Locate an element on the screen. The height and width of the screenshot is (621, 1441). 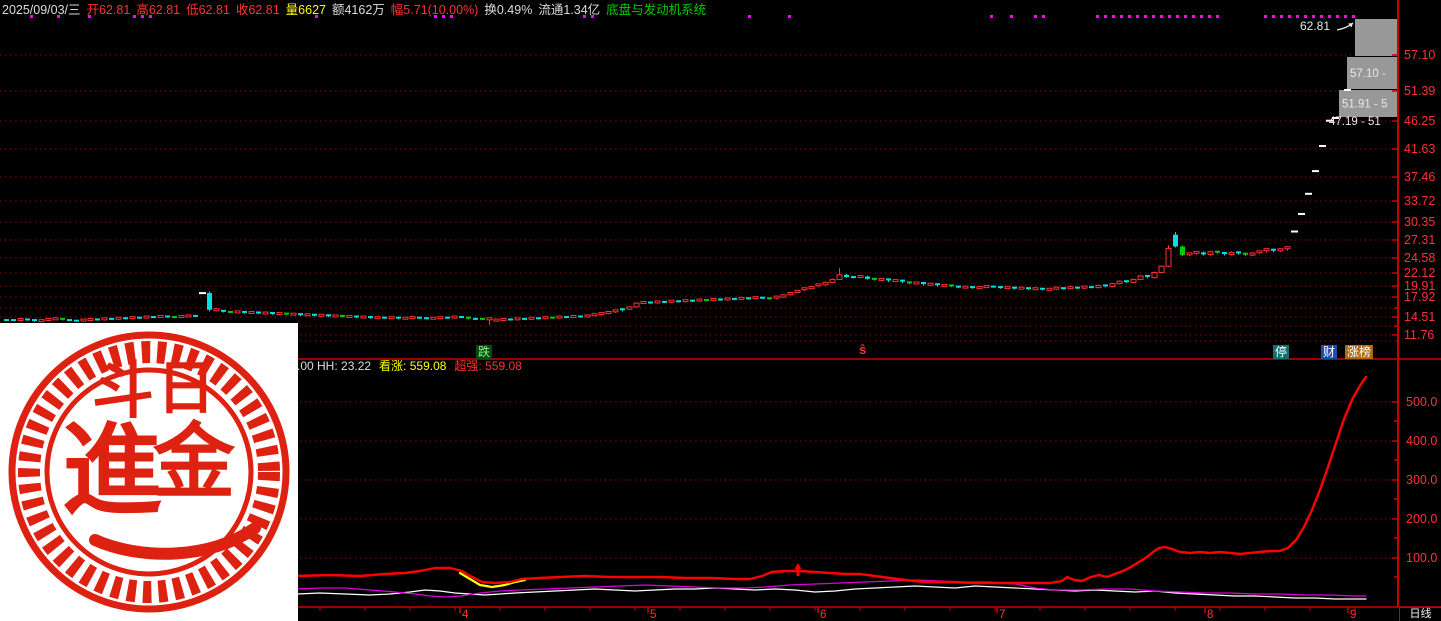
buy-arrow-icon is located at coordinates (798, 569).